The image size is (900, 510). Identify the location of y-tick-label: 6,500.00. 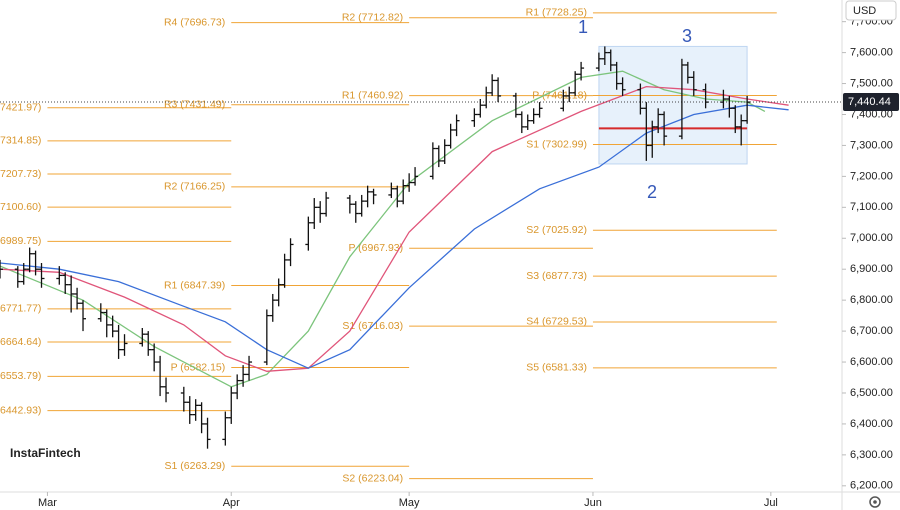
(871, 393).